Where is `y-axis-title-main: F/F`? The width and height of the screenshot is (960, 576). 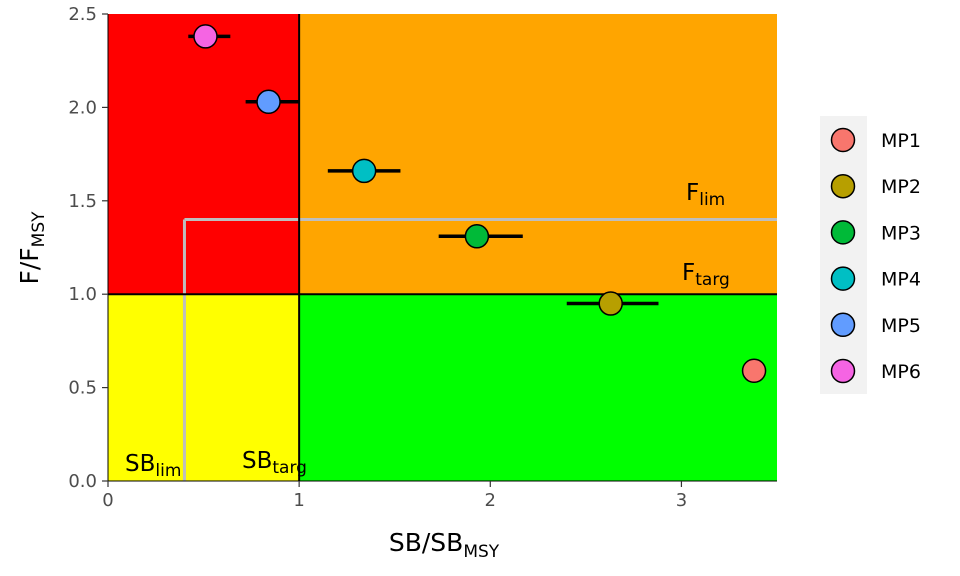 y-axis-title-main: F/F is located at coordinates (29, 265).